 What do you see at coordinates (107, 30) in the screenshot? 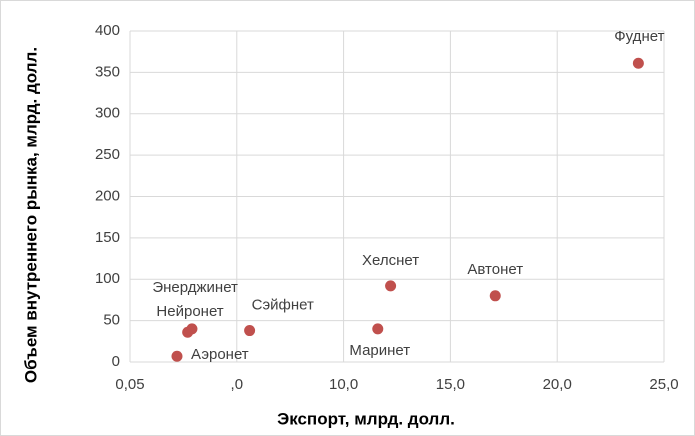
I see `y-tick-label: 400` at bounding box center [107, 30].